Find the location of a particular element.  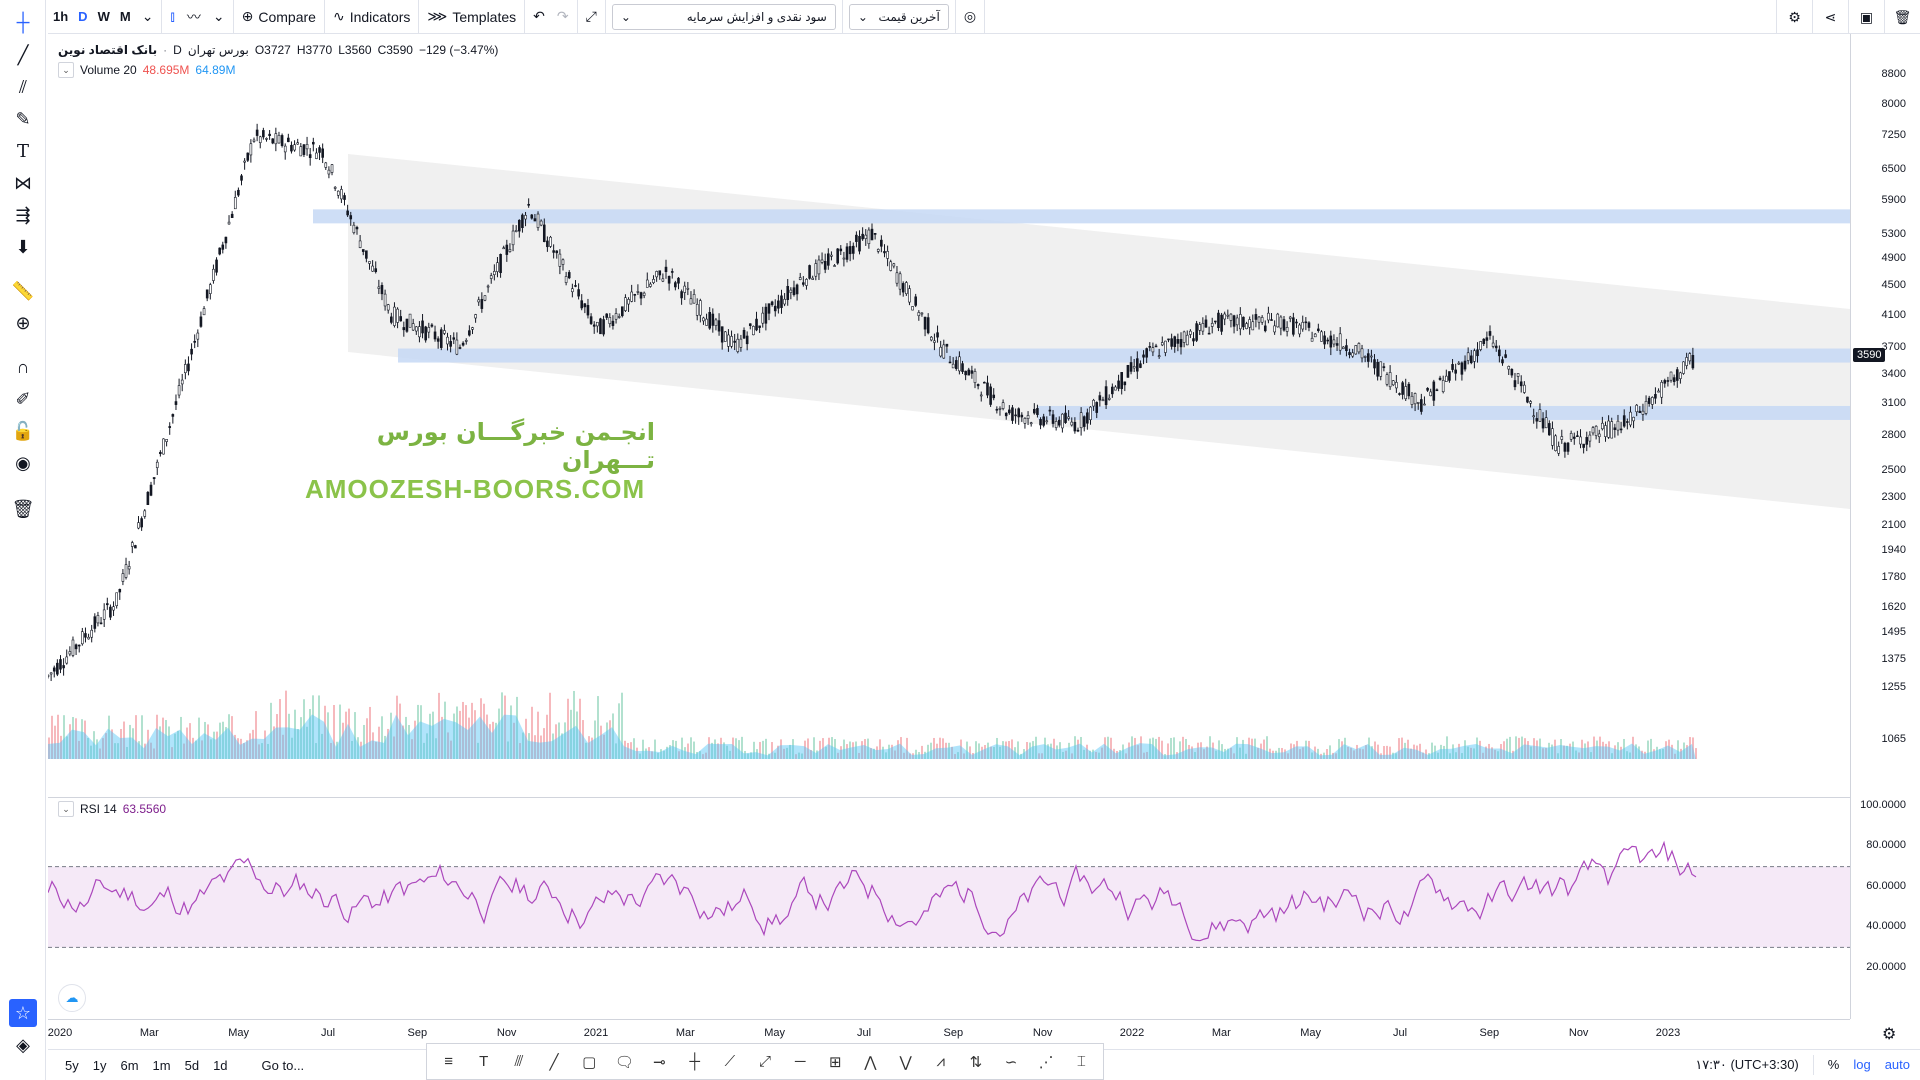

chart-type-icon: 〰 is located at coordinates (193, 16).